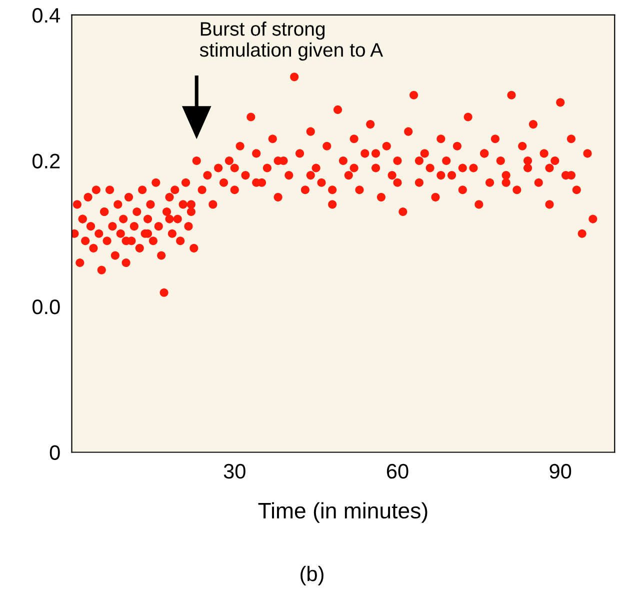 This screenshot has width=624, height=599. I want to click on y-tick-label: 0.4, so click(46, 15).